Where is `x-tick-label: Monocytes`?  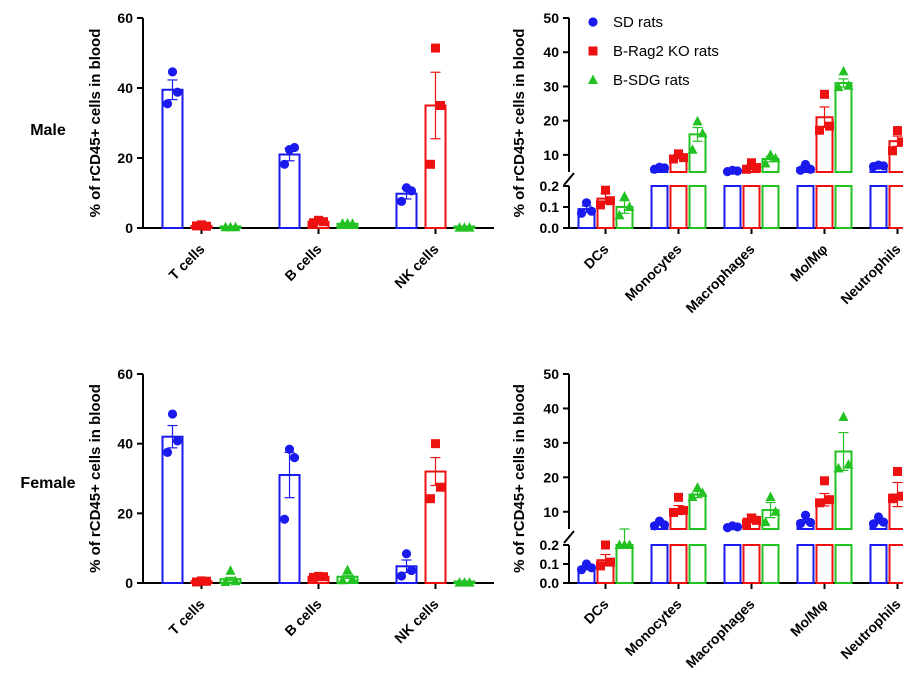
x-tick-label: Monocytes is located at coordinates (653, 272).